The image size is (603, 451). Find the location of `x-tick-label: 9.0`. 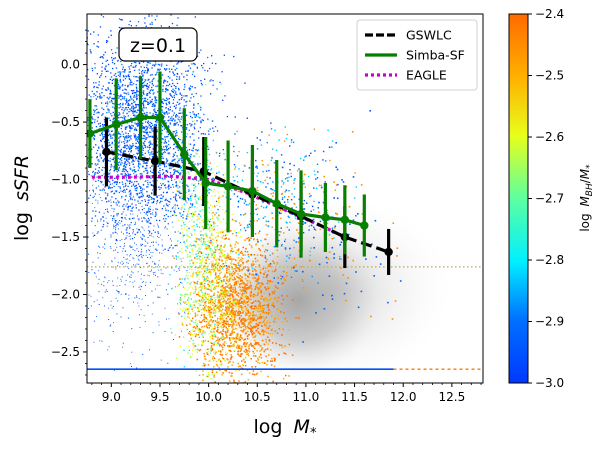

x-tick-label: 9.0 is located at coordinates (111, 397).